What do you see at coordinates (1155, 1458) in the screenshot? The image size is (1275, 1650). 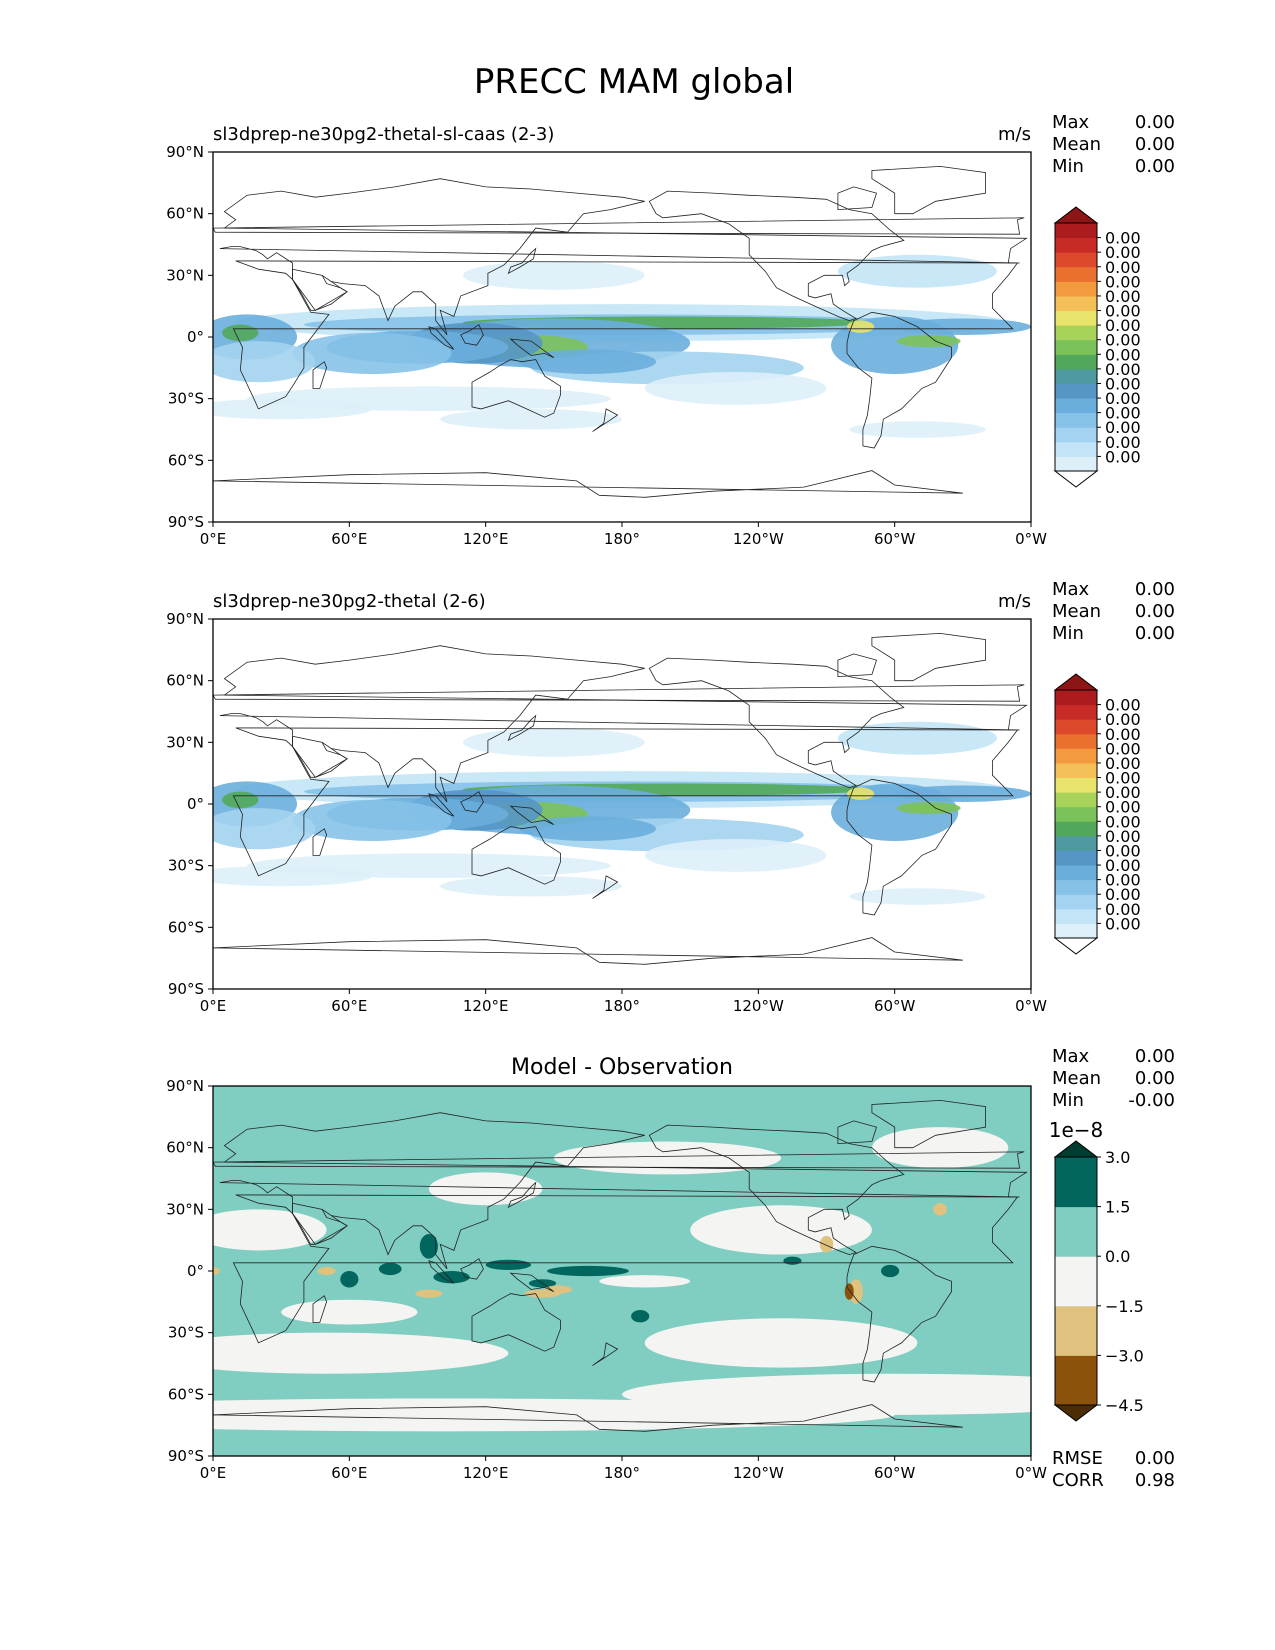 I see `bottom-stat-value: 0.00` at bounding box center [1155, 1458].